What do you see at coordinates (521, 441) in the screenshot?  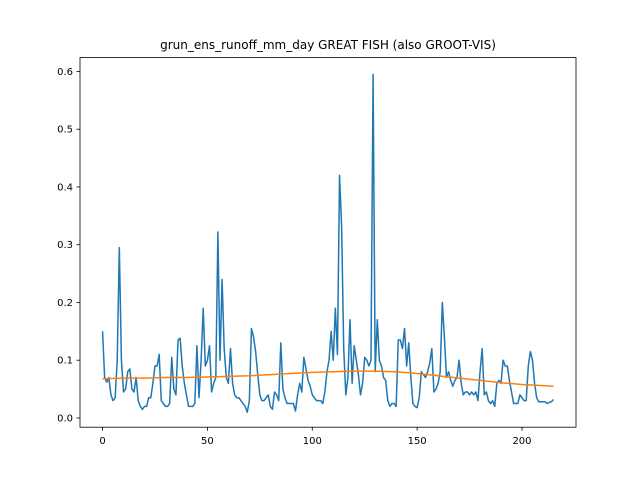 I see `x-tick-label: 200` at bounding box center [521, 441].